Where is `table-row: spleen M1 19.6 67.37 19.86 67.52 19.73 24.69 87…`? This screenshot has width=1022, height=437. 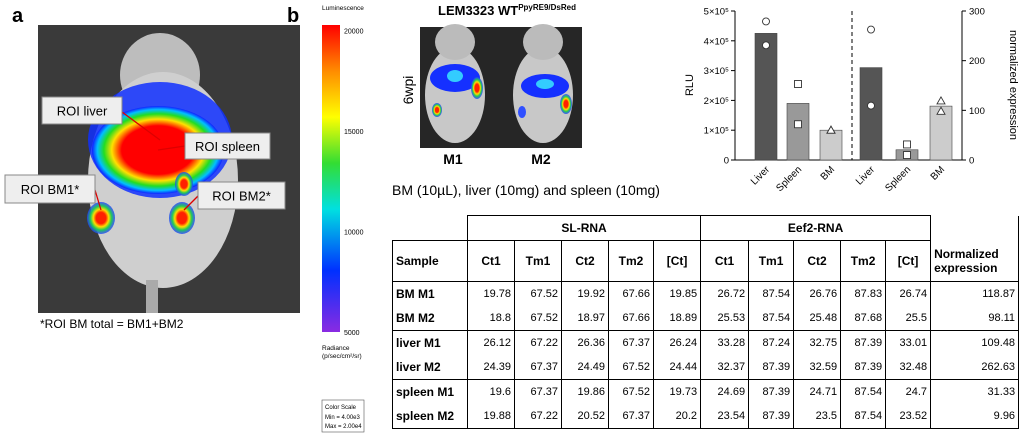 table-row: spleen M1 19.6 67.37 19.86 67.52 19.73 24.69 87… is located at coordinates (706, 391).